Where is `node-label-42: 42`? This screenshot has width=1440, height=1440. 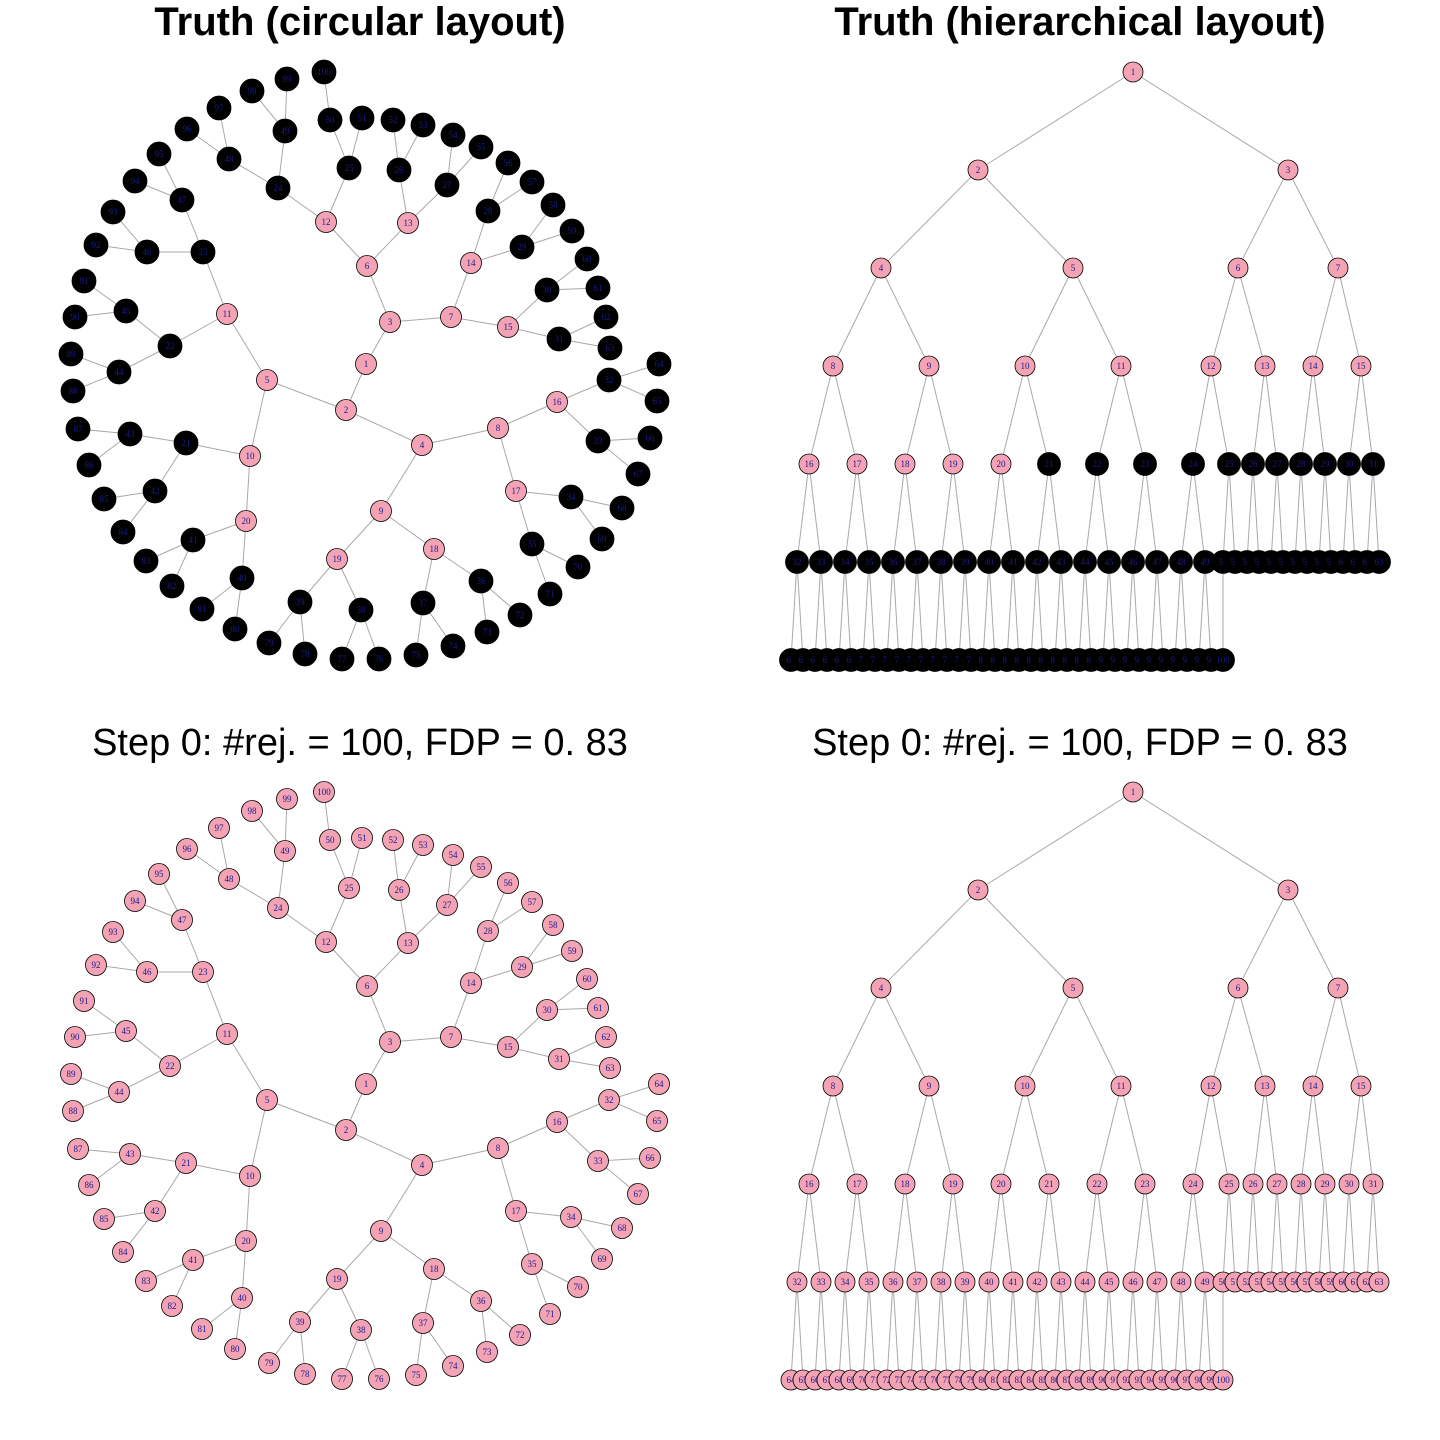 node-label-42: 42 is located at coordinates (155, 491).